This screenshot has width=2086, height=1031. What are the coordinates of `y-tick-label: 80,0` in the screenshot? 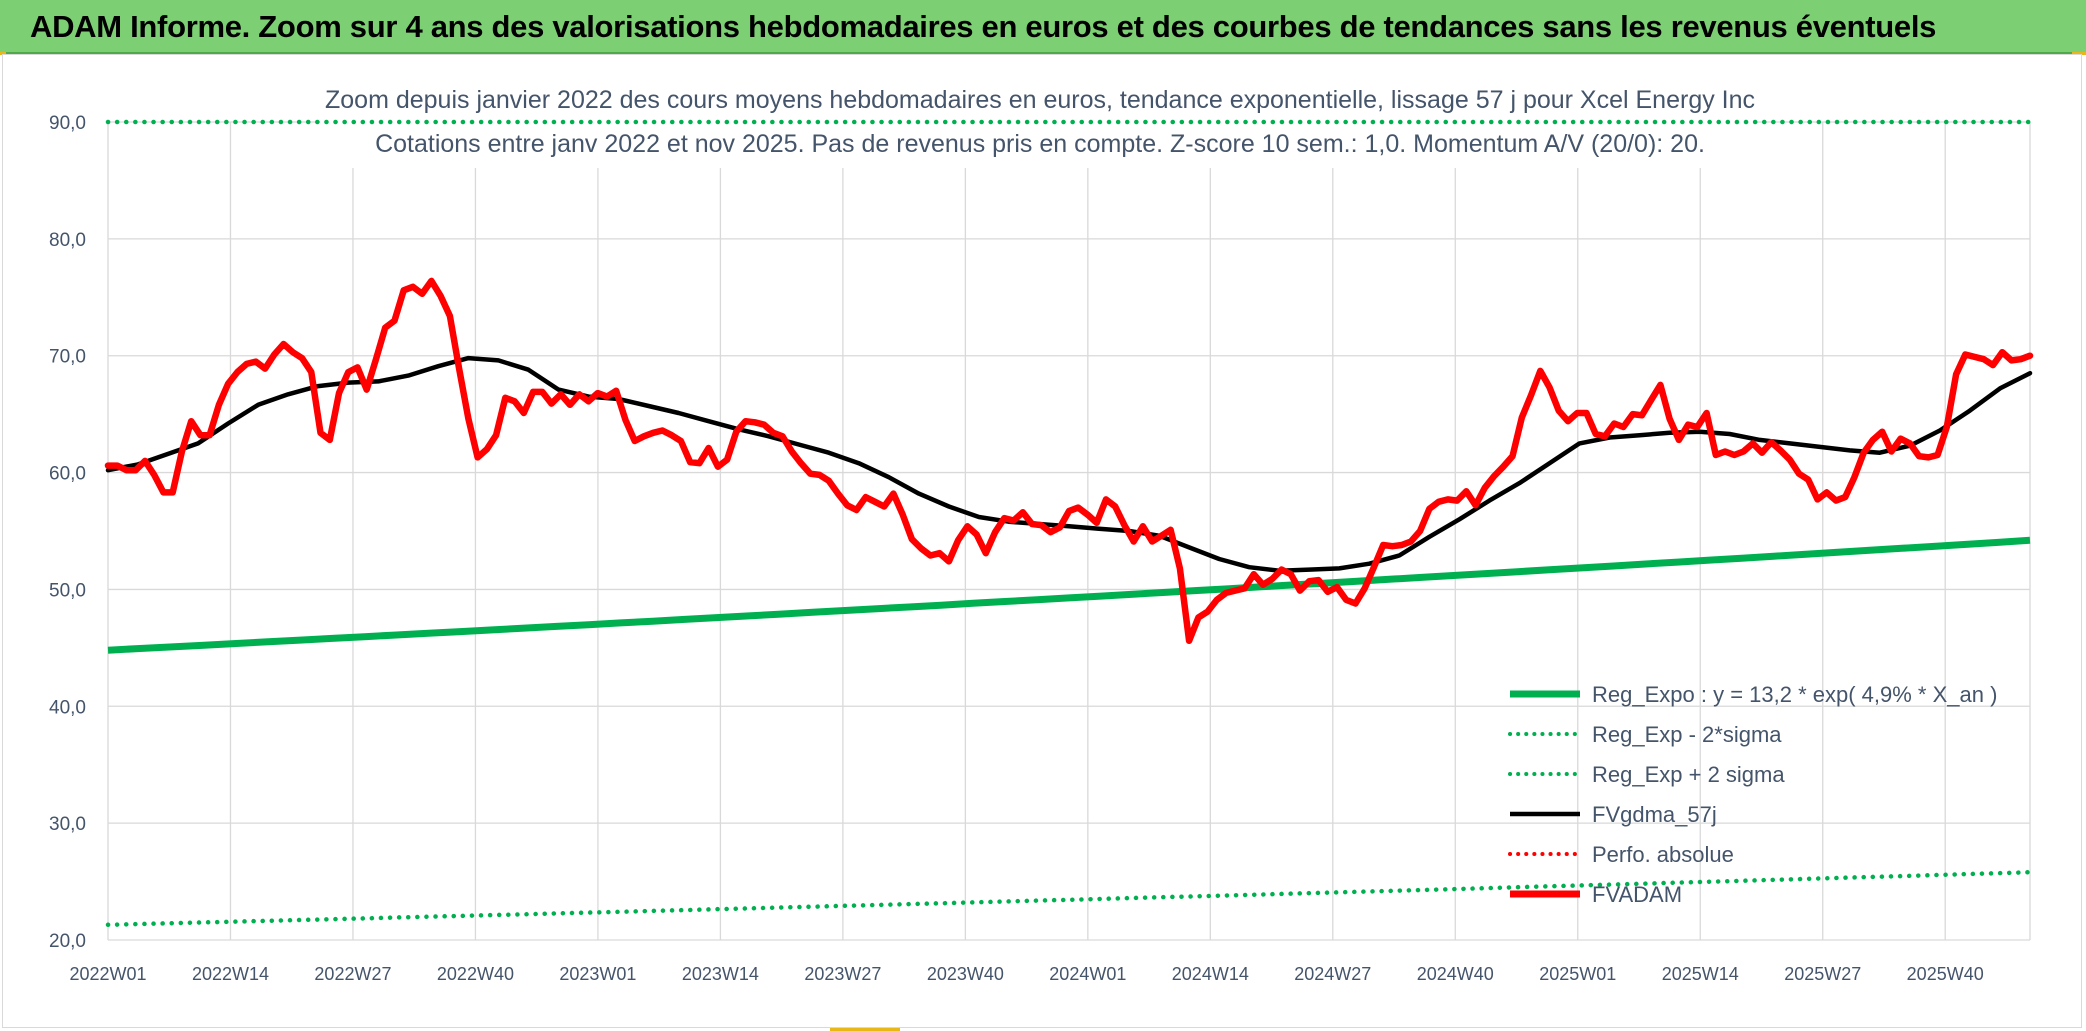 It's located at (67, 240).